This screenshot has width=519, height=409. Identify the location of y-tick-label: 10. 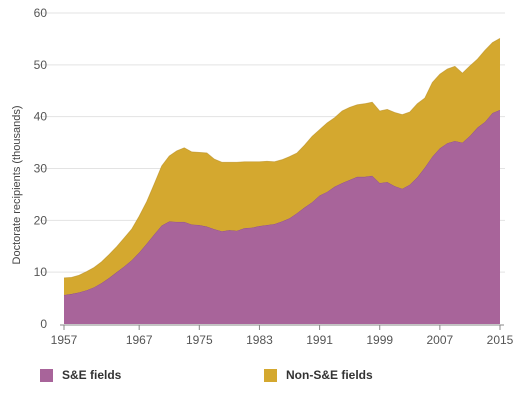
(41, 272).